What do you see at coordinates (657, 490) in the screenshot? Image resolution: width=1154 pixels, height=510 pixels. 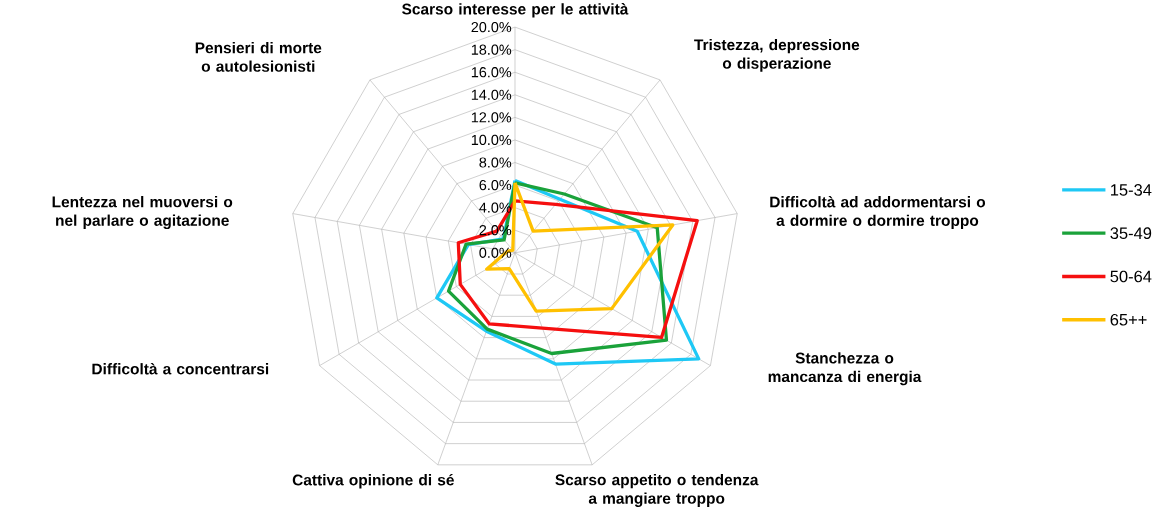 I see `spoke-label: Scarso appetito o tendenza a mangiare troppo` at bounding box center [657, 490].